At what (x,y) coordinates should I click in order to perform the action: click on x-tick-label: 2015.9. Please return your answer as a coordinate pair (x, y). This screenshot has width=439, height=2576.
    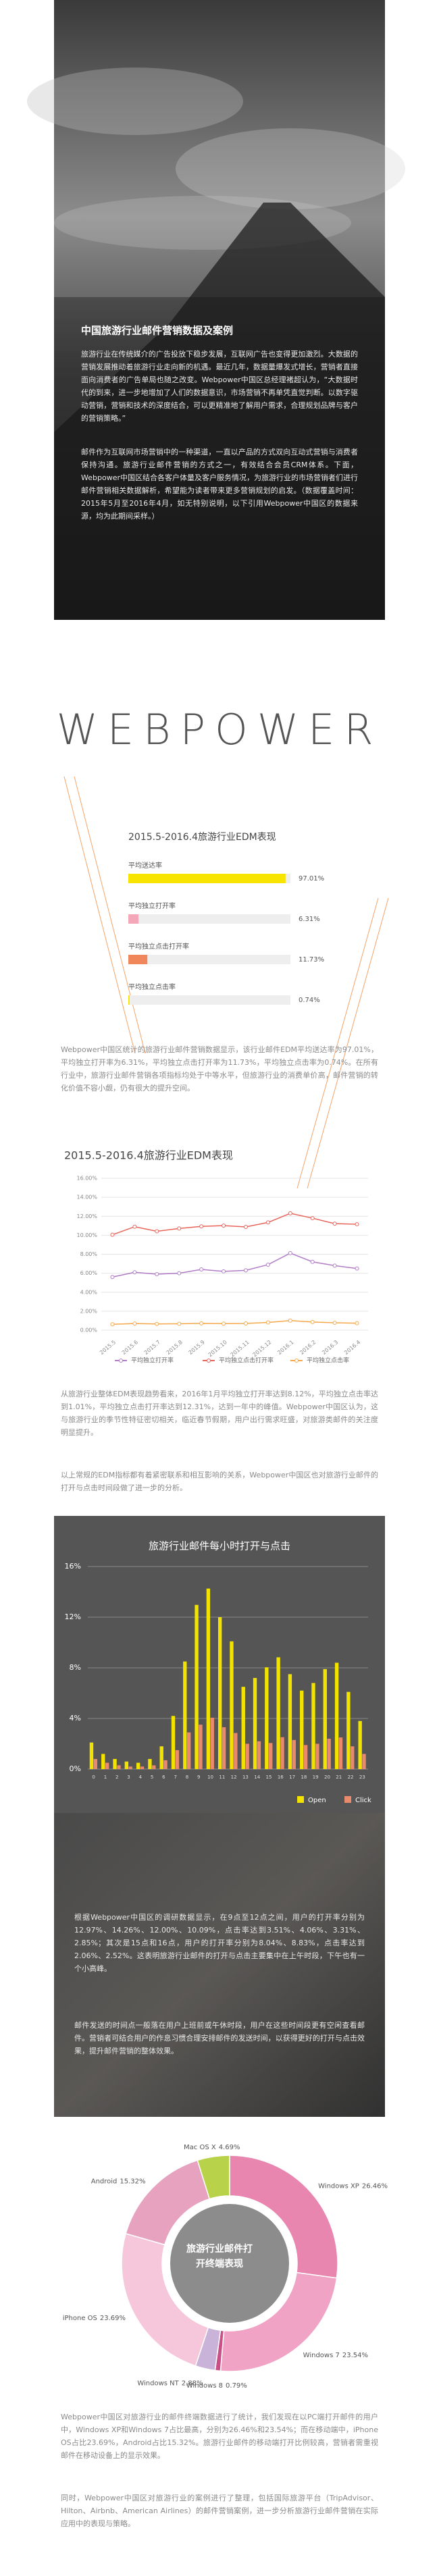
    Looking at the image, I should click on (197, 1347).